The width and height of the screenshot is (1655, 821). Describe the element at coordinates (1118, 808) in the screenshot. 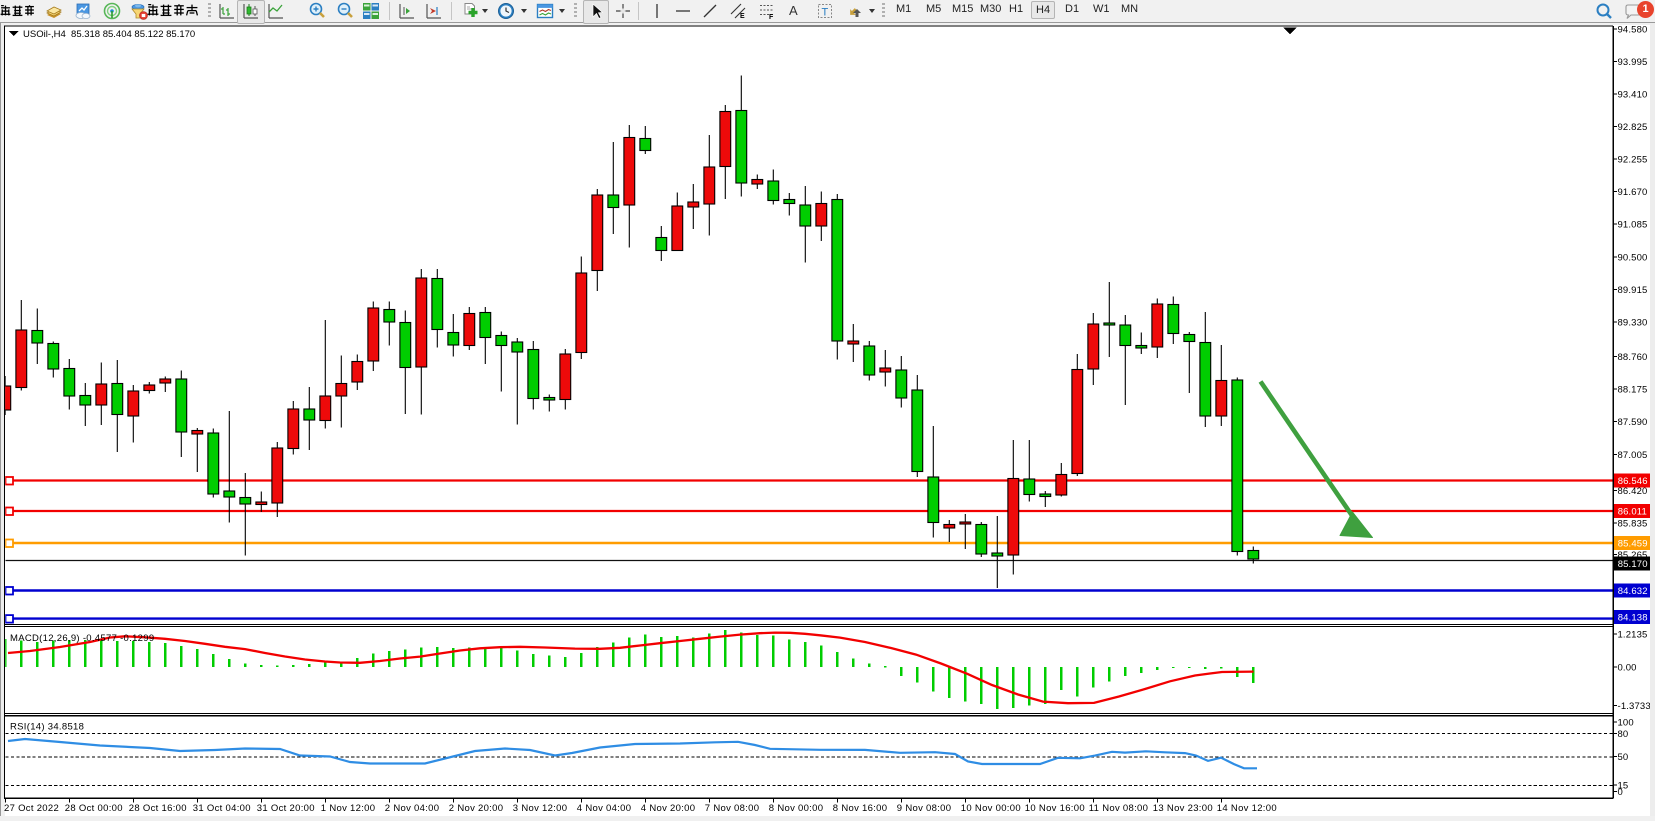

I see `svg-text: 11 Nov 08:00` at that location.